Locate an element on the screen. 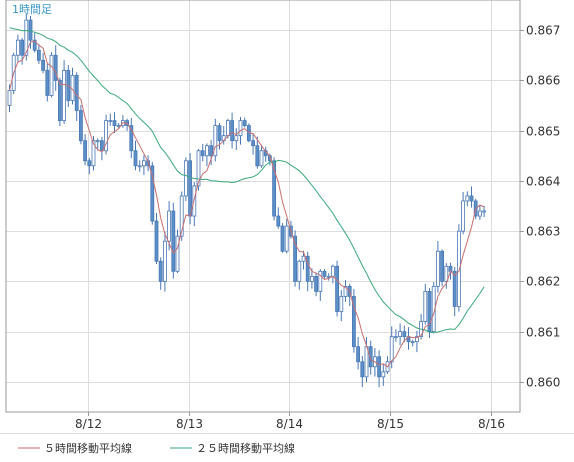 The image size is (574, 462). y-tick-label: 0.860 is located at coordinates (543, 383).